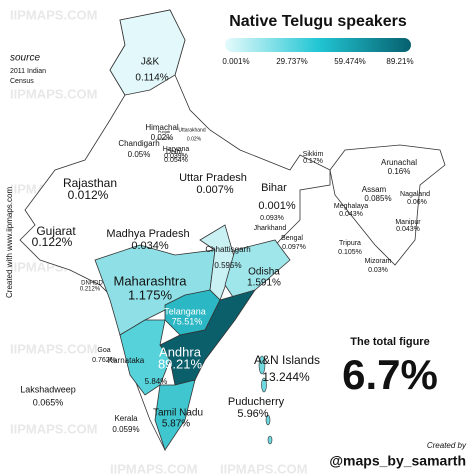 The width and height of the screenshot is (474, 474). What do you see at coordinates (213, 178) in the screenshot?
I see `region-name: Uttar Pradesh` at bounding box center [213, 178].